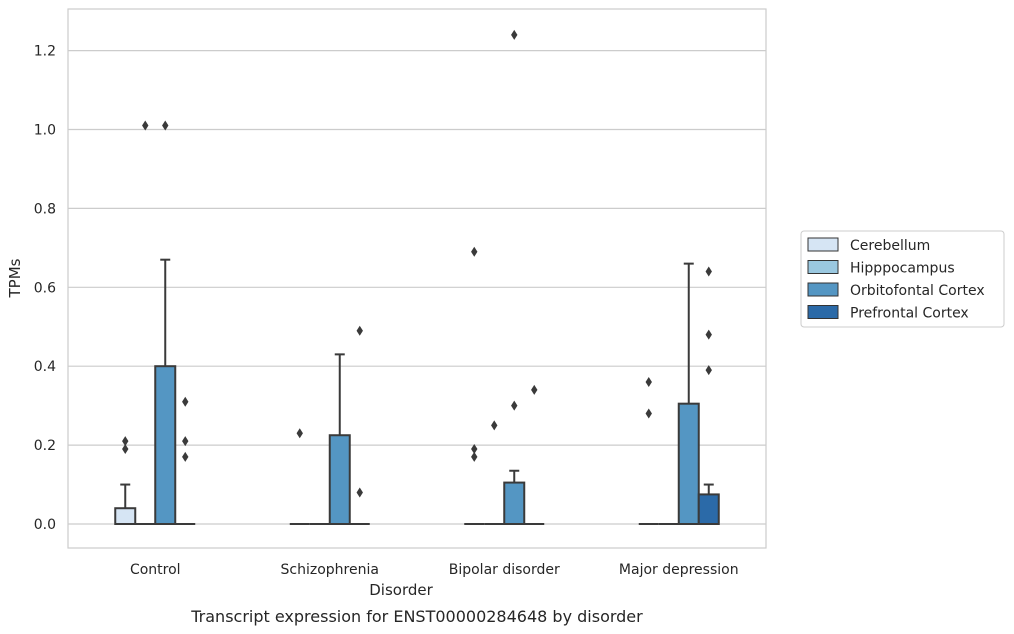  Describe the element at coordinates (917, 291) in the screenshot. I see `legend-label: Orbitofontal Cortex` at that location.